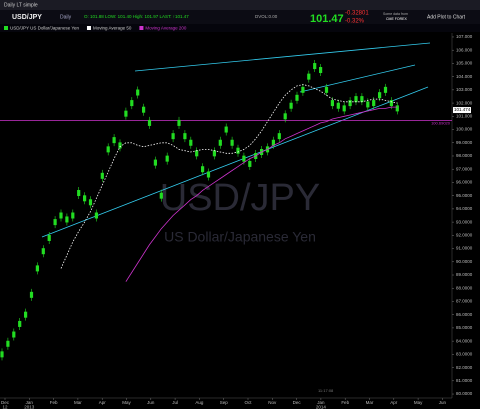 The image size is (480, 409). What do you see at coordinates (464, 63) in the screenshot?
I see `y-tick-label: 105.000` at bounding box center [464, 63].